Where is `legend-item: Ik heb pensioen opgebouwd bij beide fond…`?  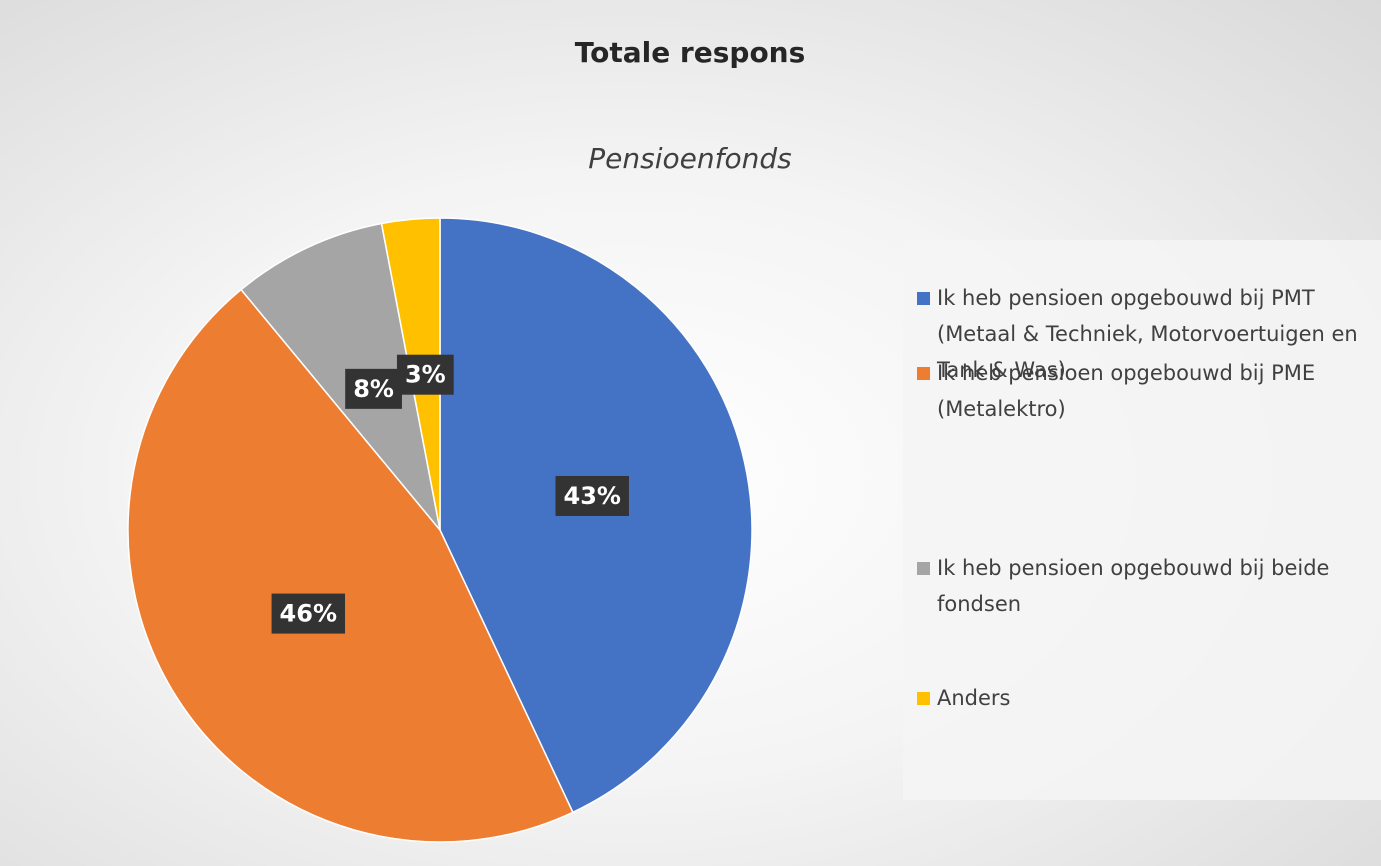 legend-item: Ik heb pensioen opgebouwd bij beide fond… is located at coordinates (1149, 586).